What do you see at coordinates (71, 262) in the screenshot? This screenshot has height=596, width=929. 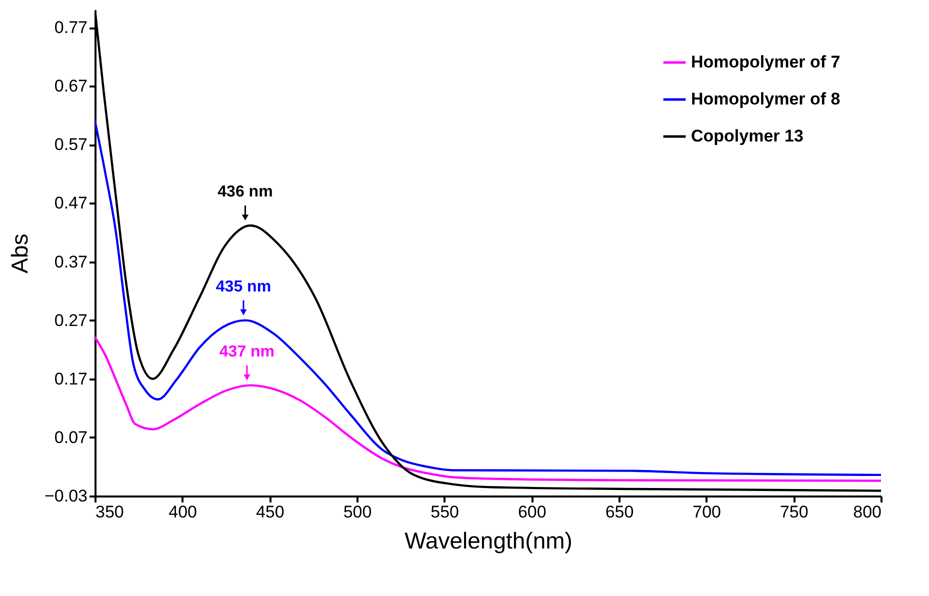 I see `y-tick-label: 0.37` at bounding box center [71, 262].